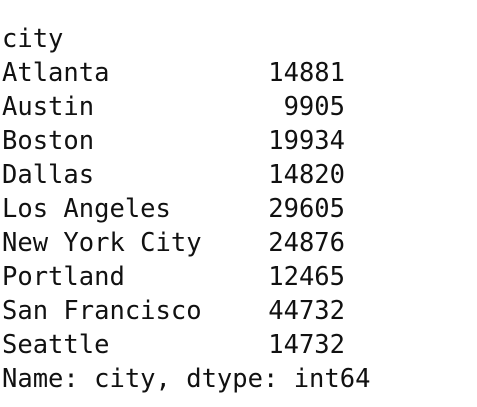 The image size is (477, 407). What do you see at coordinates (202, 73) in the screenshot?
I see `row: Atlanta 14881` at bounding box center [202, 73].